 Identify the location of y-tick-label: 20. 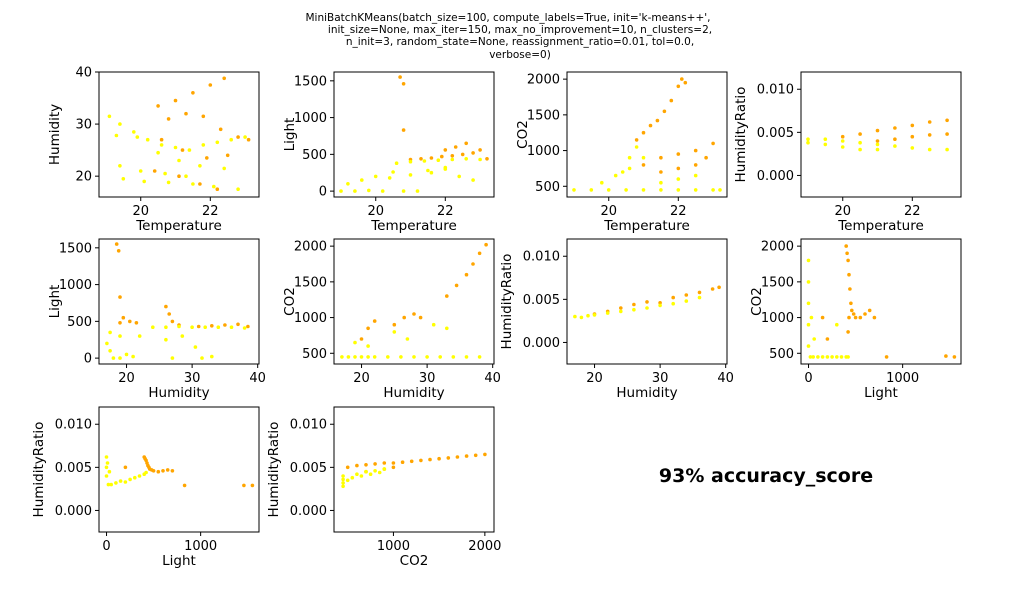
(83, 177).